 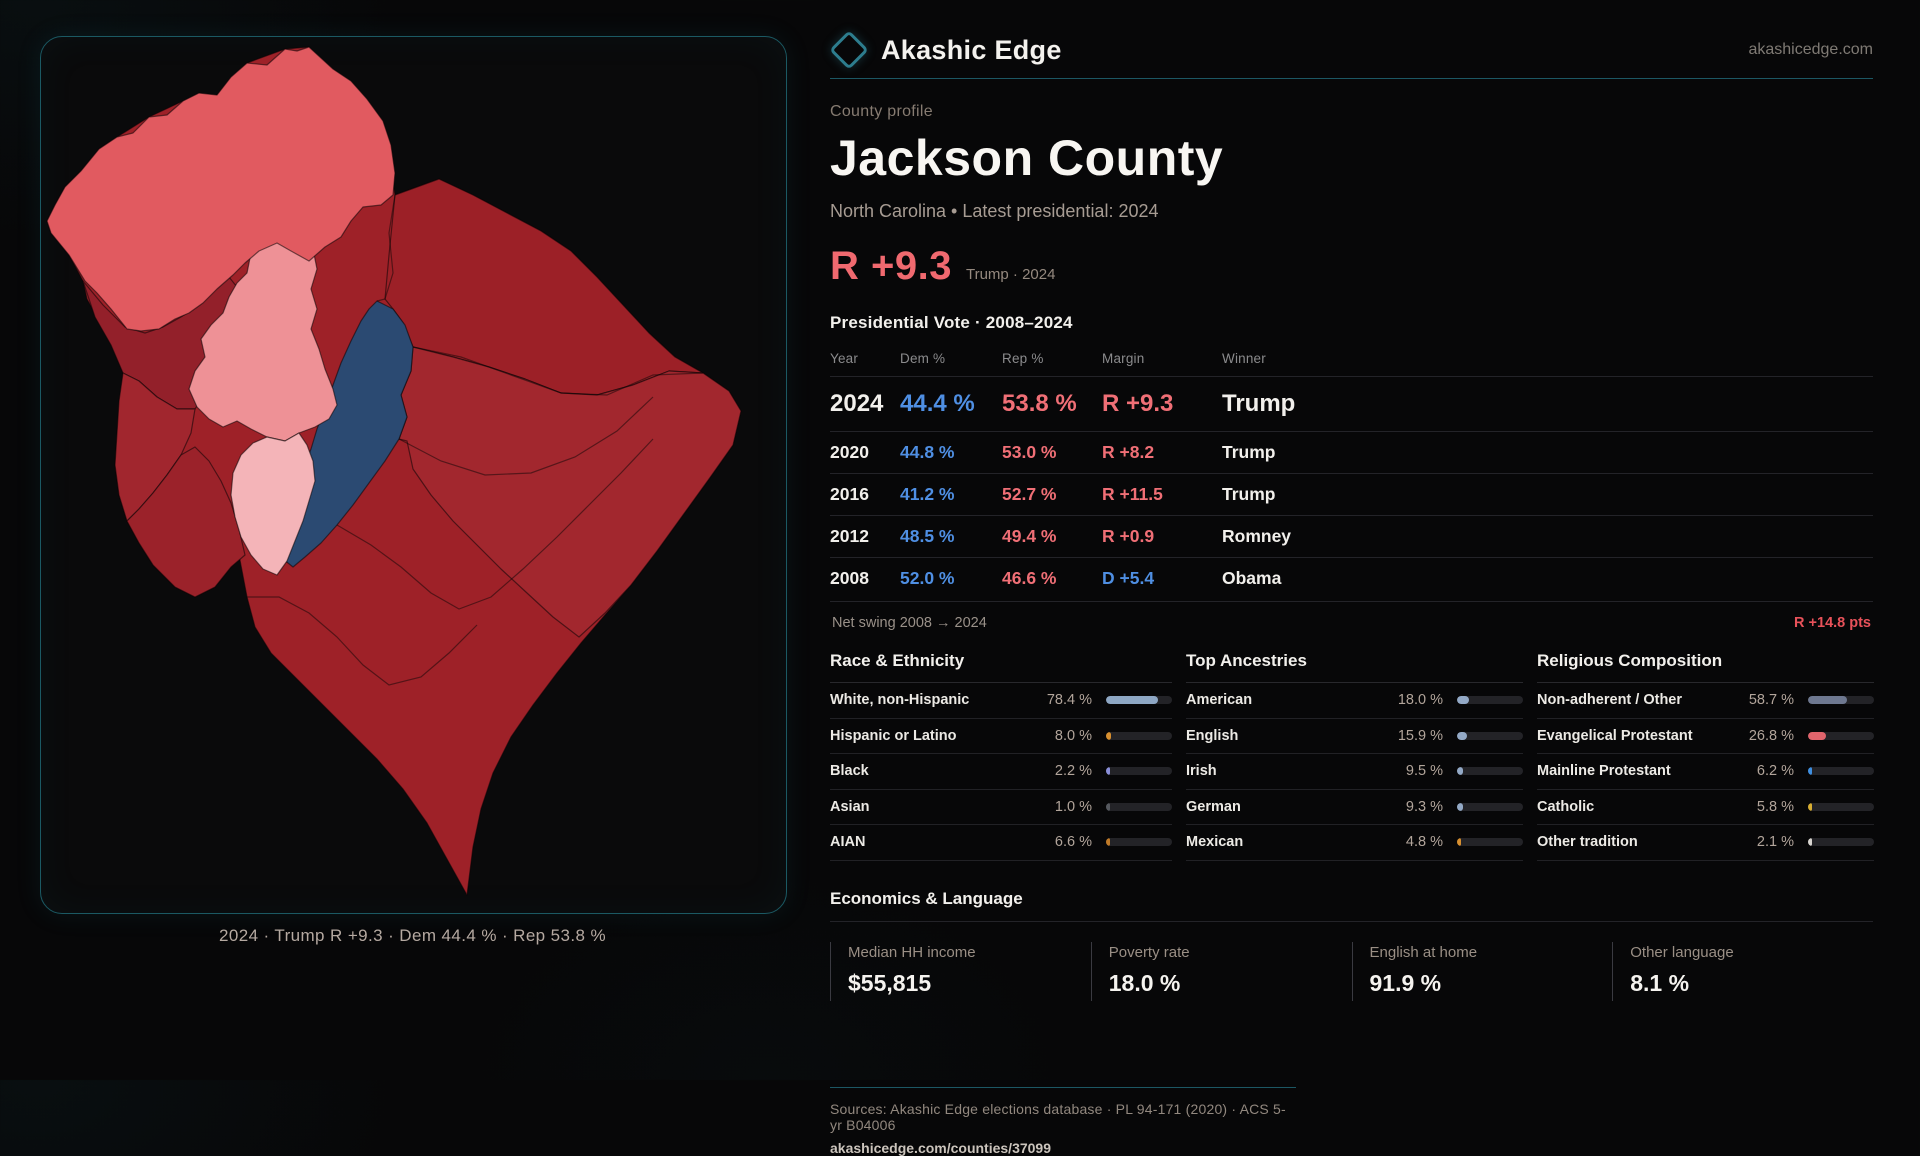 What do you see at coordinates (865, 452) in the screenshot?
I see `cell-year: 2020` at bounding box center [865, 452].